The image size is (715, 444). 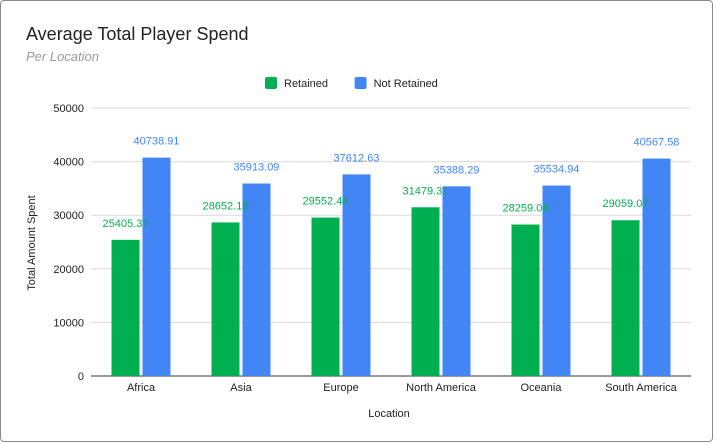 I want to click on y-tick-label: 50000, so click(x=68, y=109).